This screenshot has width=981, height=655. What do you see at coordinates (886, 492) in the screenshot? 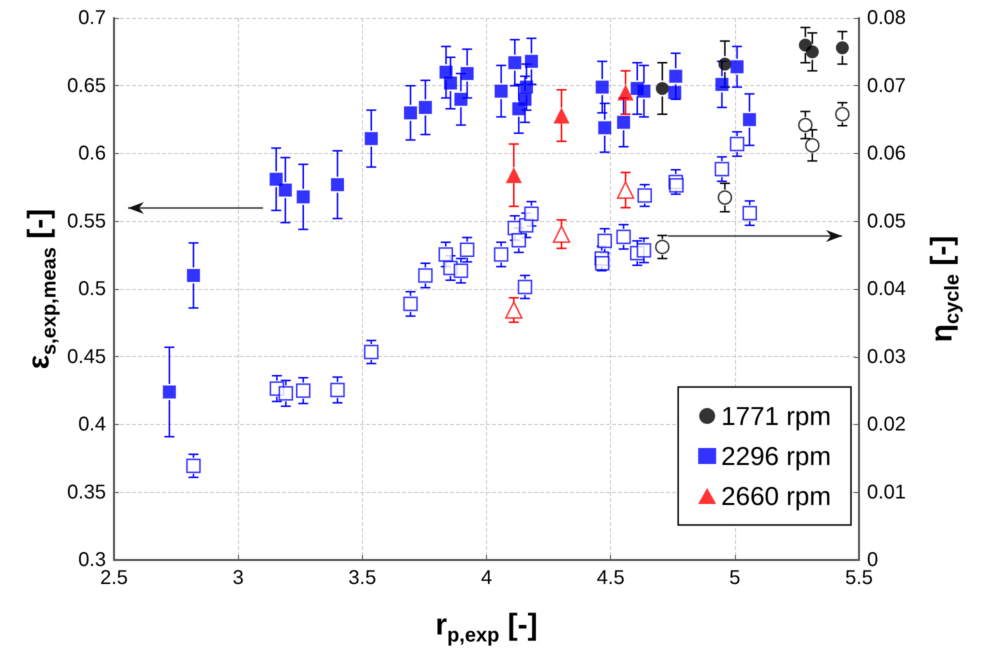
I see `y2-tick-label: 0.01` at bounding box center [886, 492].